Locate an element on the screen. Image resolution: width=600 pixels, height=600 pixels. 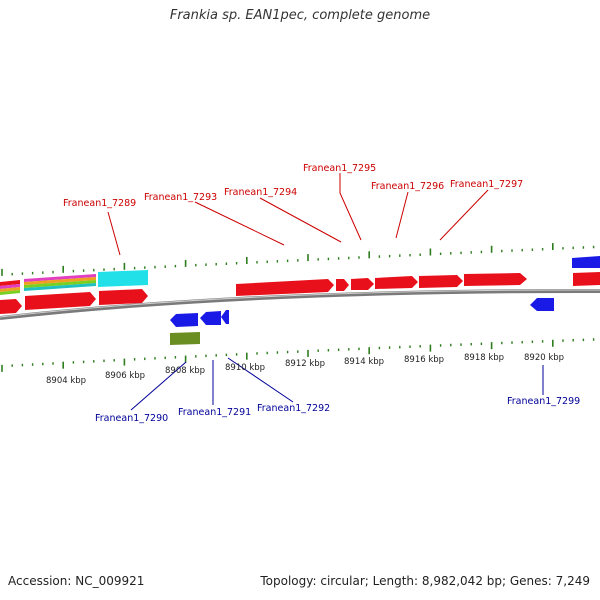
upper-leader-lines is located at coordinates (298, 214).